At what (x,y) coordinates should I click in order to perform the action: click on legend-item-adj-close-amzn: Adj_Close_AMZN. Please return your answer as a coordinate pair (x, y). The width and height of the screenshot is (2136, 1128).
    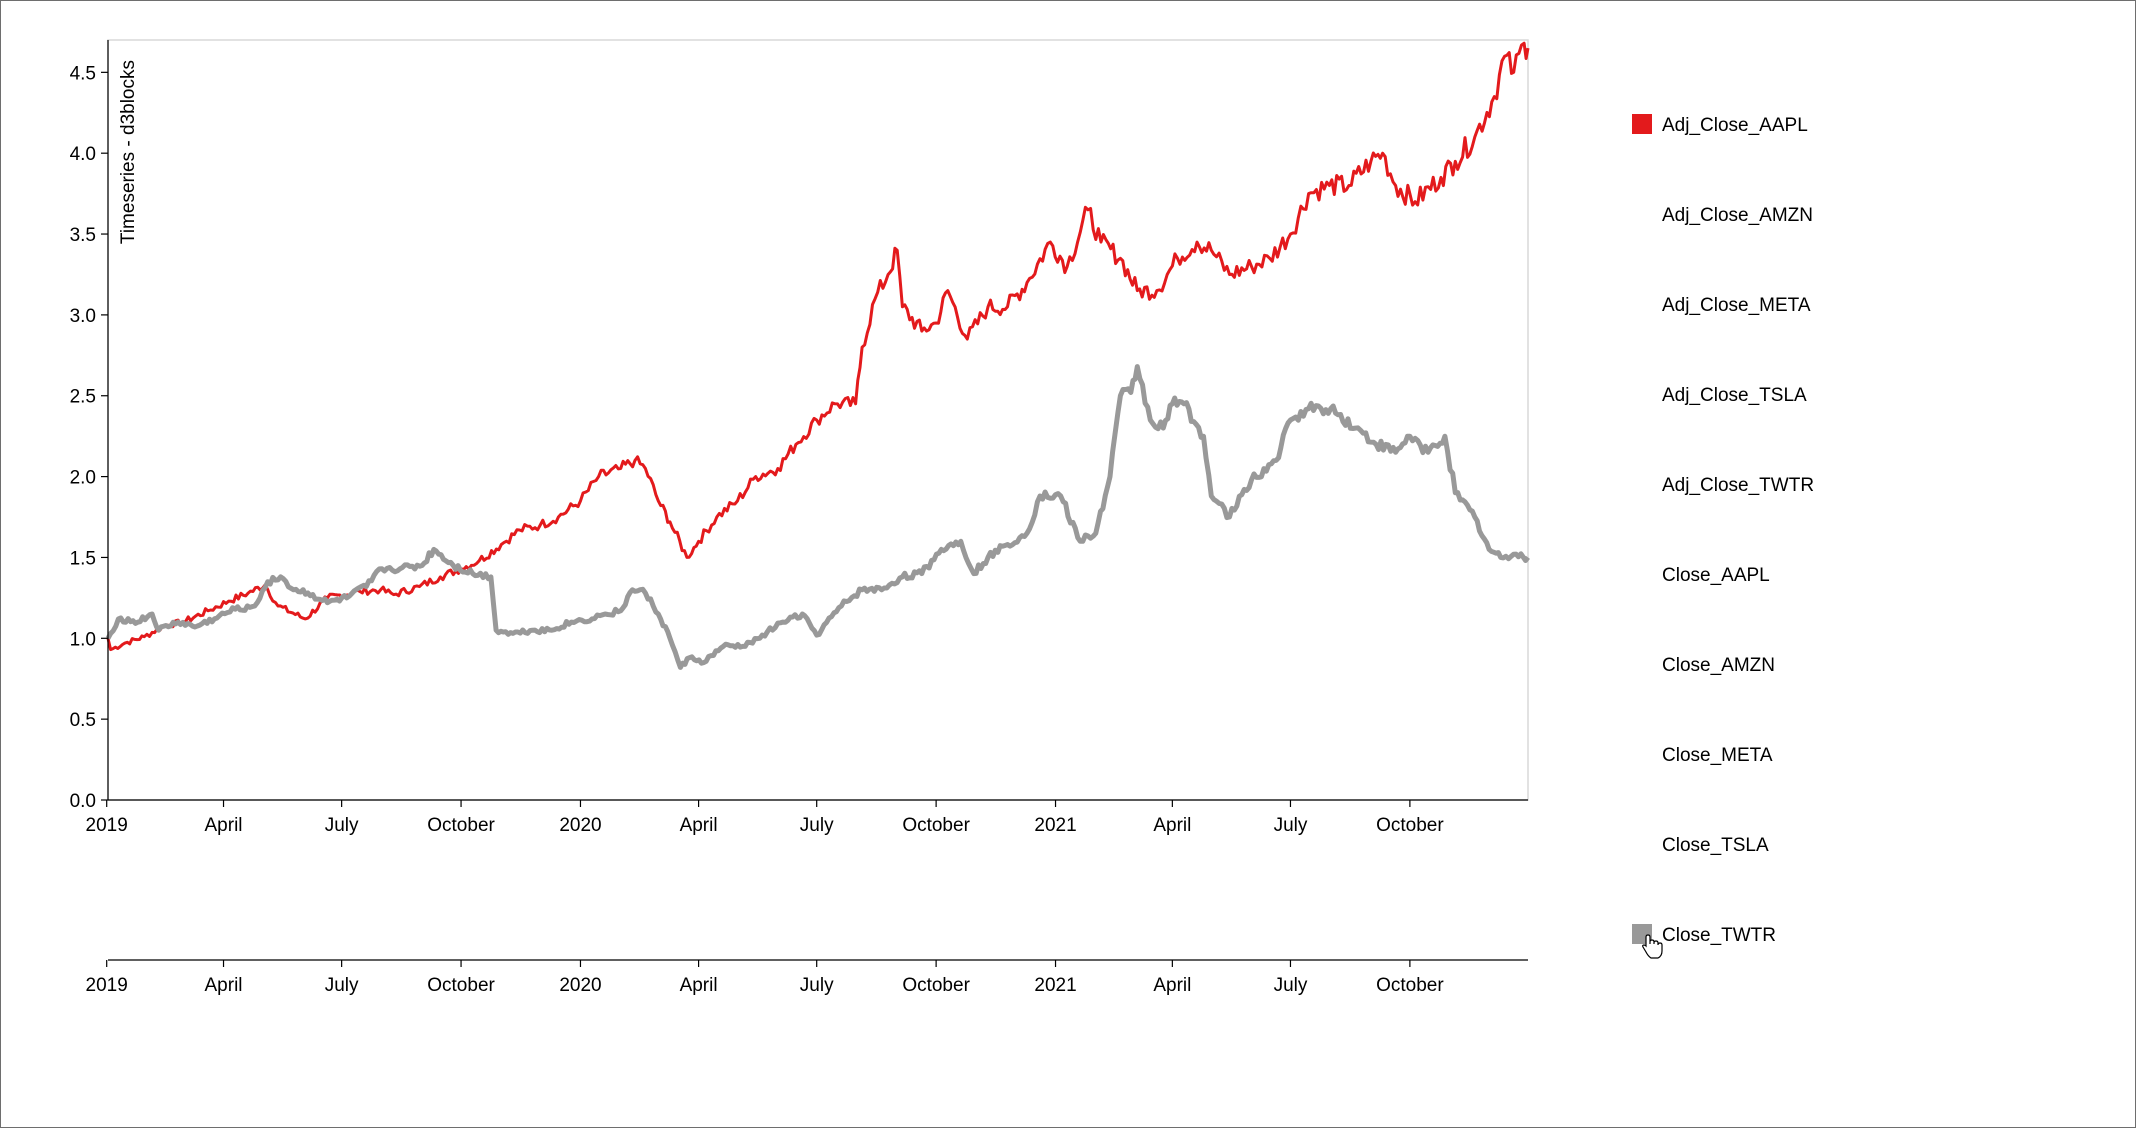
    Looking at the image, I should click on (1722, 215).